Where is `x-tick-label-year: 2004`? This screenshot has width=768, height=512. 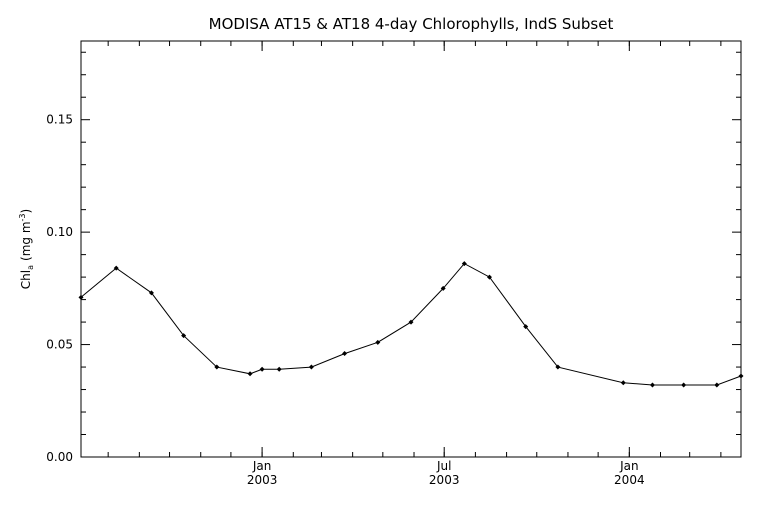
x-tick-label-year: 2004 is located at coordinates (629, 480).